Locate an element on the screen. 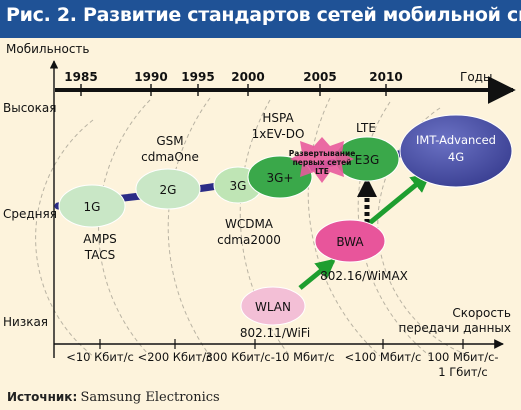 Image resolution: width=521 pixels, height=410 pixels. lte-star-line2: первых сетей is located at coordinates (322, 162).